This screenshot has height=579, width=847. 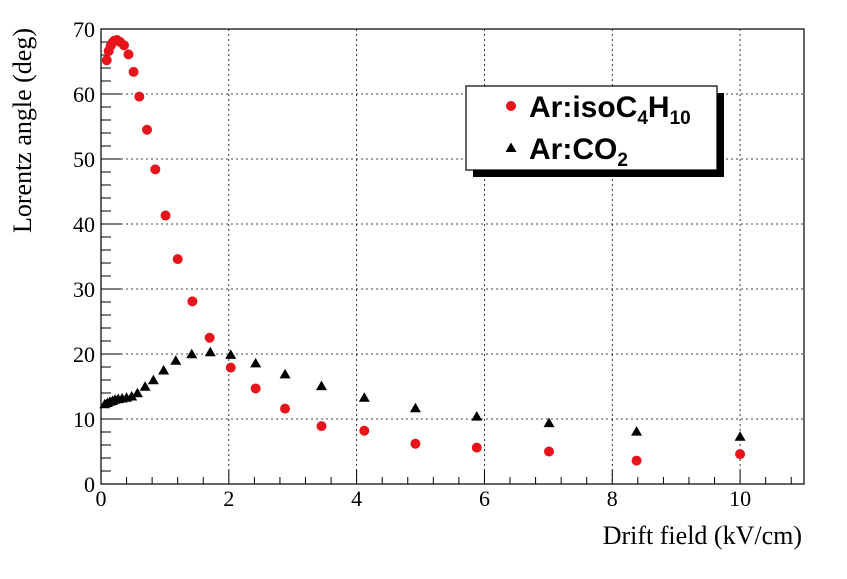 I want to click on x-axis-title: Drift field (kV/cm), so click(x=702, y=535).